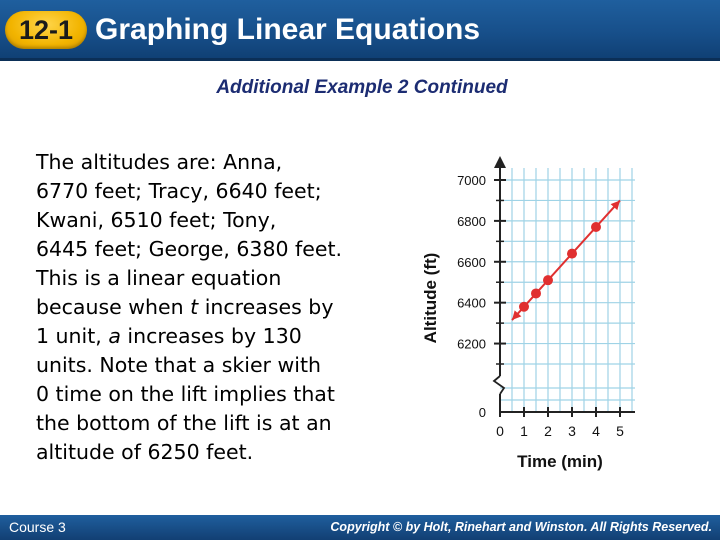  I want to click on course-label: Course 3, so click(37, 527).